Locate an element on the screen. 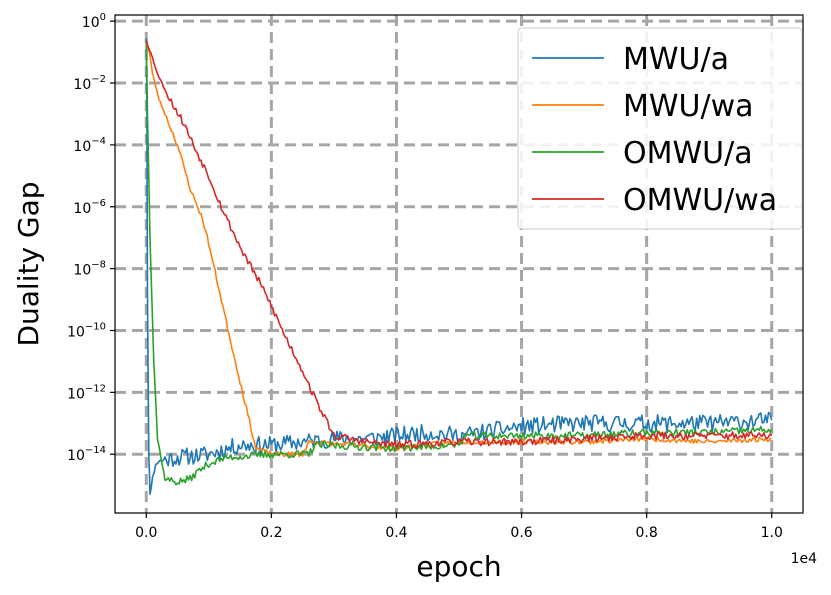 The width and height of the screenshot is (831, 595). x-axis-label: epoch is located at coordinates (458, 566).